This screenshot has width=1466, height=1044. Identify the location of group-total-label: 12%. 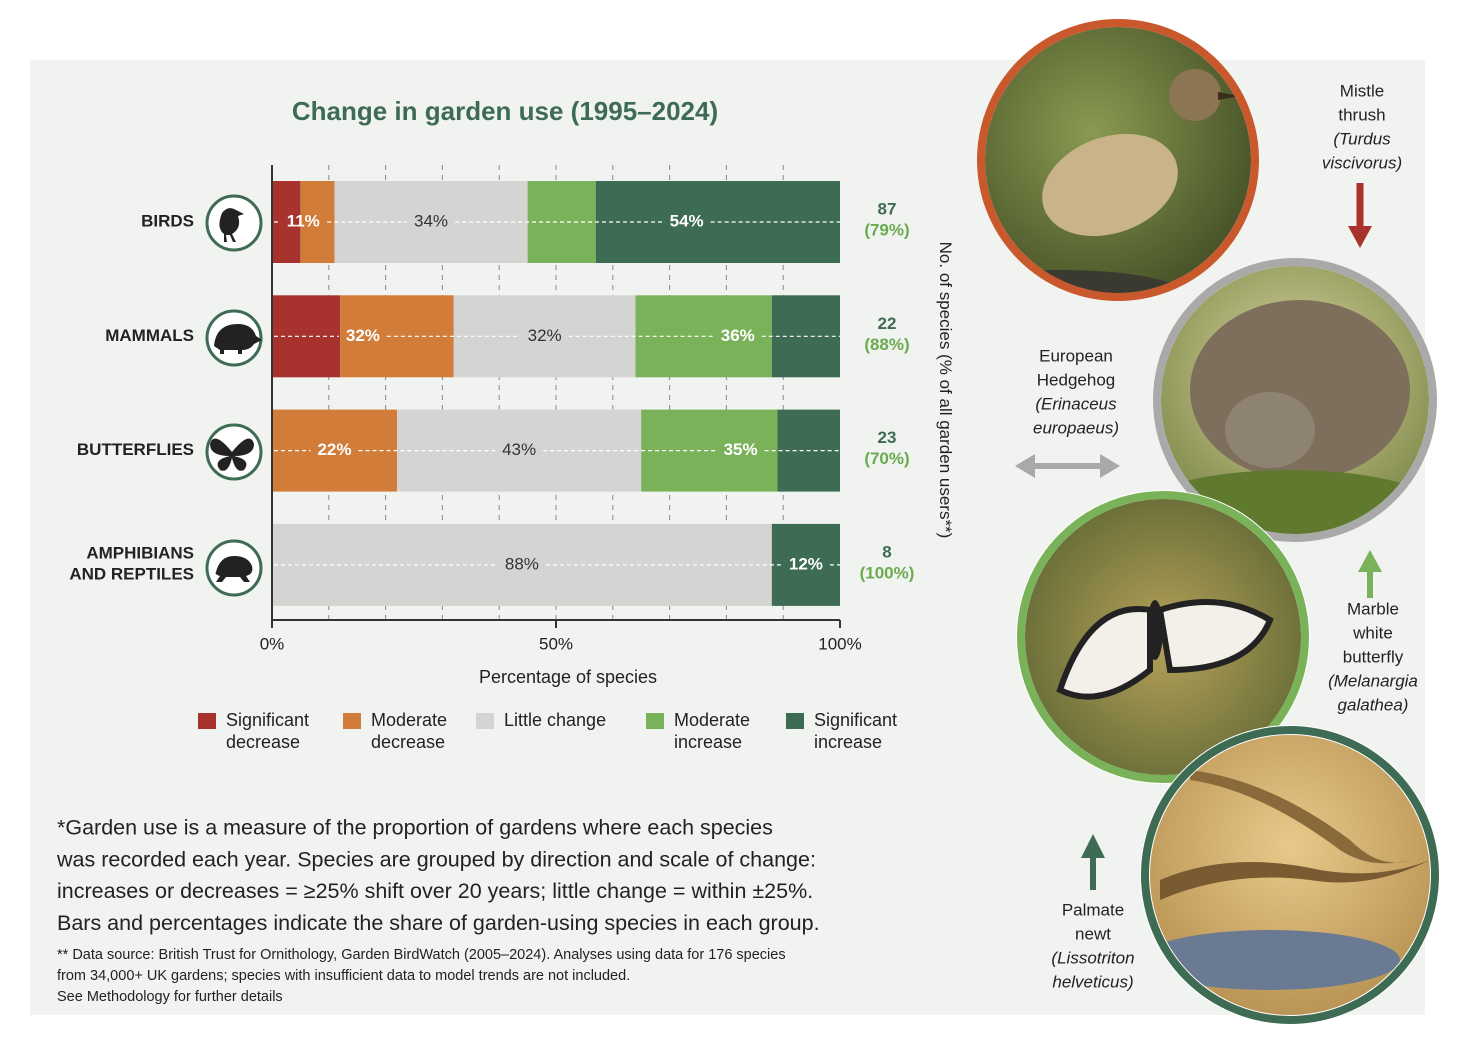
(806, 563).